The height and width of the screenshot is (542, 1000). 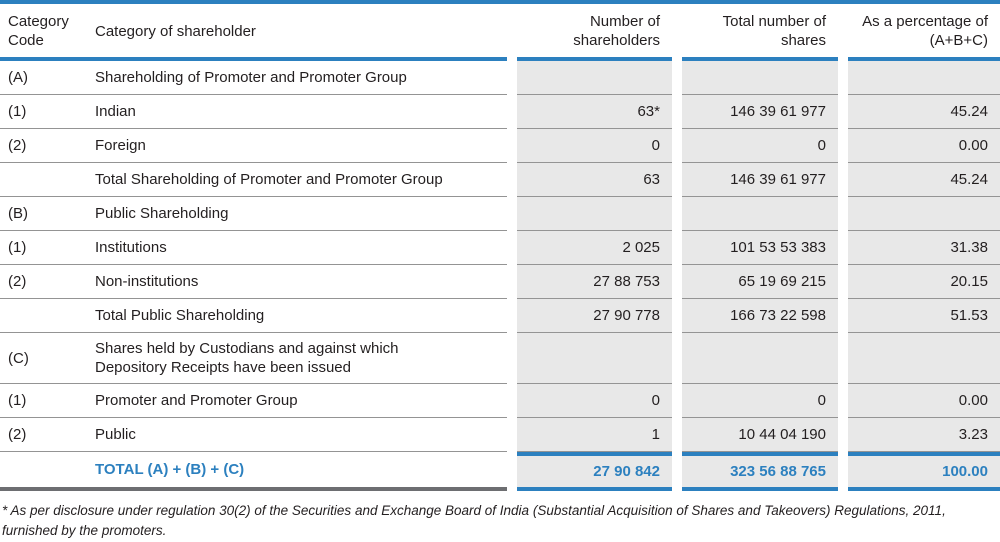 I want to click on cell-shareholders: 1, so click(x=594, y=435).